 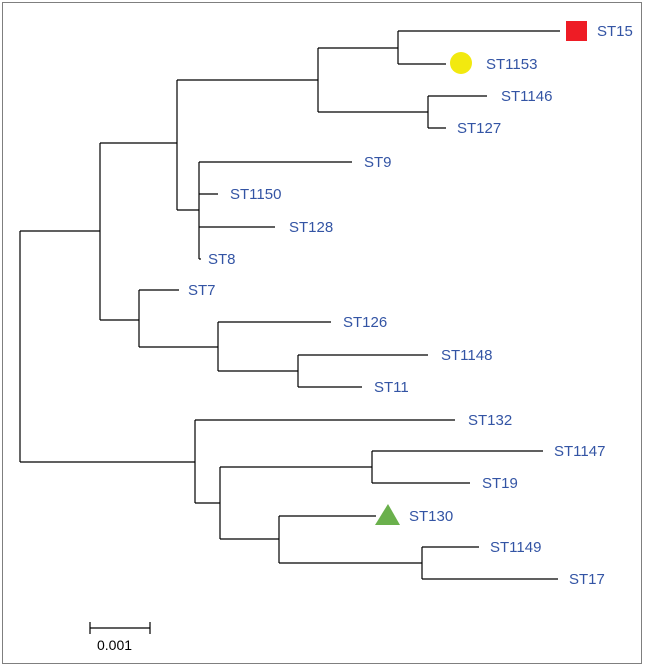 I want to click on tip-label-st1150: ST1150, so click(x=255, y=194).